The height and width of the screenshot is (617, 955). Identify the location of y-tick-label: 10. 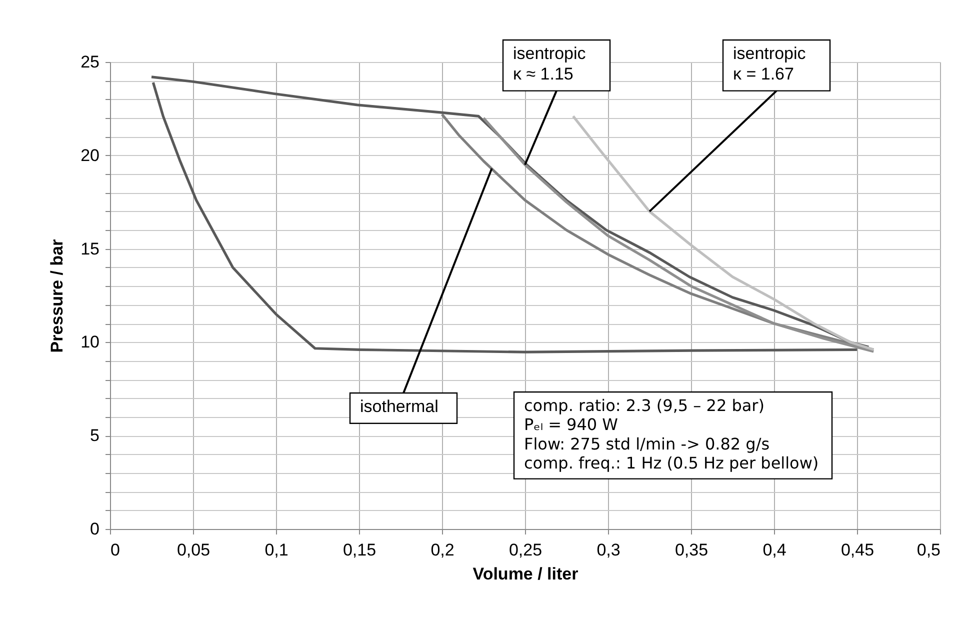
(90, 342).